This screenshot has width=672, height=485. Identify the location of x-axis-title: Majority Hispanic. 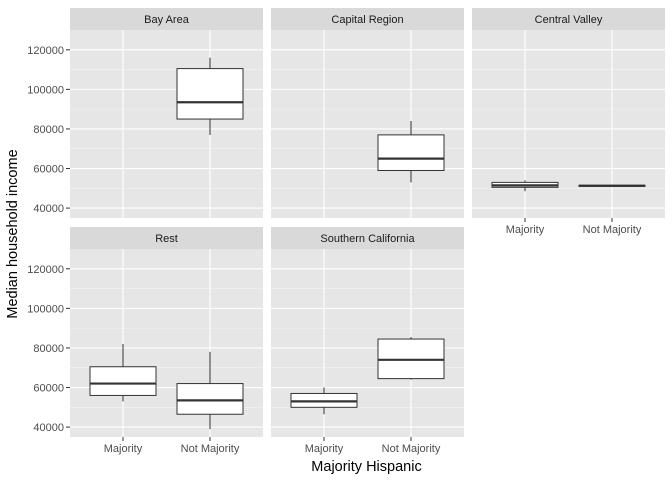
(366, 467).